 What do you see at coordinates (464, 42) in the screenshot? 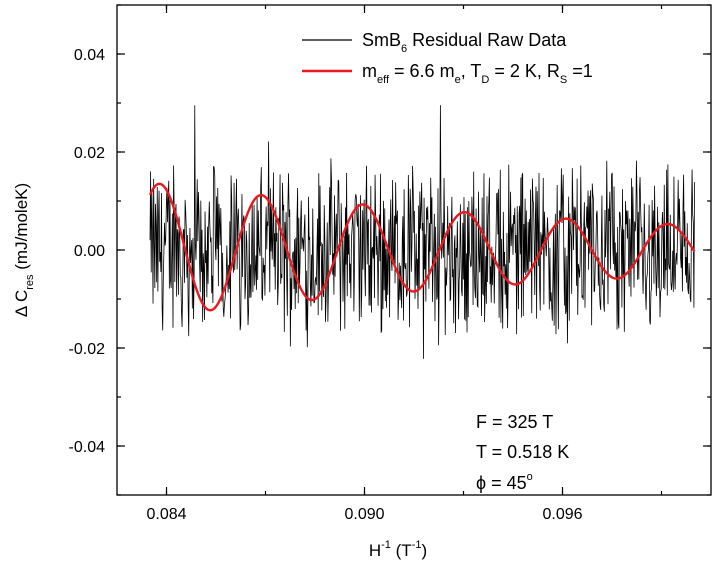
I see `legend-raw-label: SmB6 Residual Raw Data` at bounding box center [464, 42].